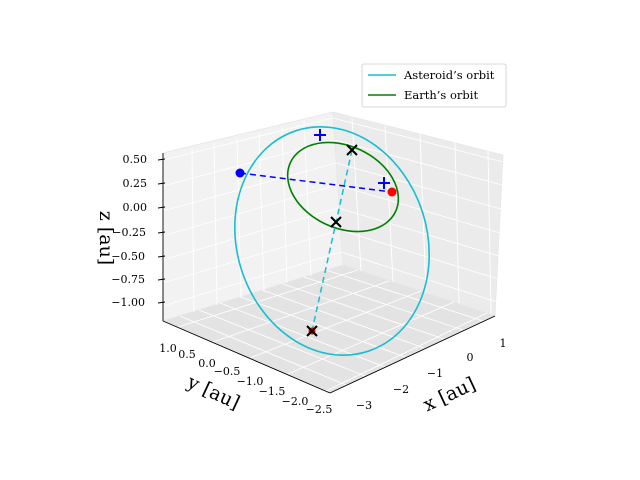  What do you see at coordinates (401, 389) in the screenshot?
I see `x-tick-label: −2` at bounding box center [401, 389].